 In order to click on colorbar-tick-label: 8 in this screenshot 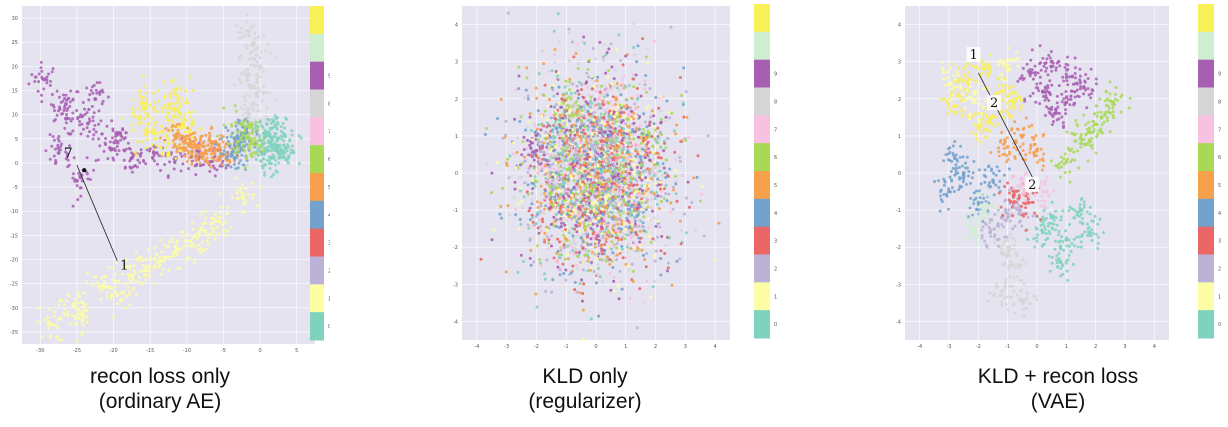, I will do `click(329, 104)`.